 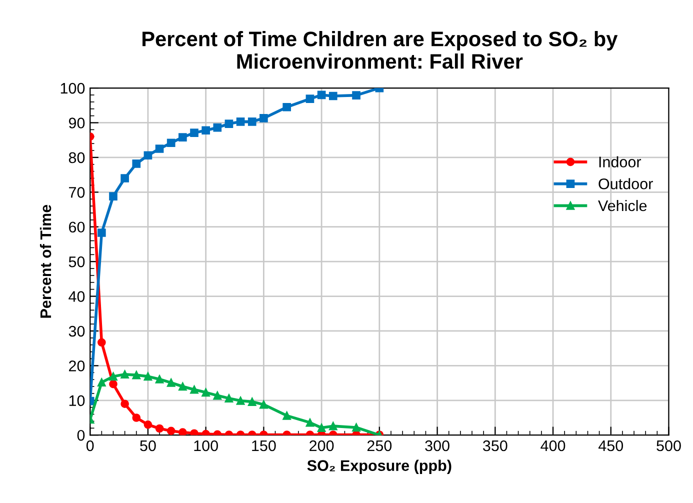 What do you see at coordinates (611, 446) in the screenshot?
I see `x-tick-label: 450` at bounding box center [611, 446].